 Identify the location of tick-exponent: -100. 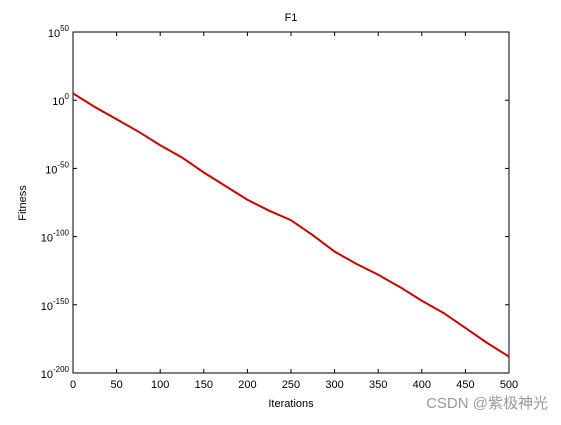
(61, 233).